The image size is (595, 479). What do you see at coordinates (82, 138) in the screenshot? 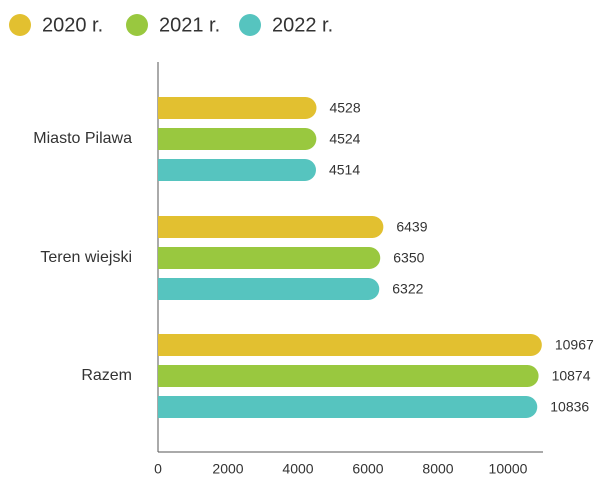
I see `category-label: Miasto Pilawa` at bounding box center [82, 138].